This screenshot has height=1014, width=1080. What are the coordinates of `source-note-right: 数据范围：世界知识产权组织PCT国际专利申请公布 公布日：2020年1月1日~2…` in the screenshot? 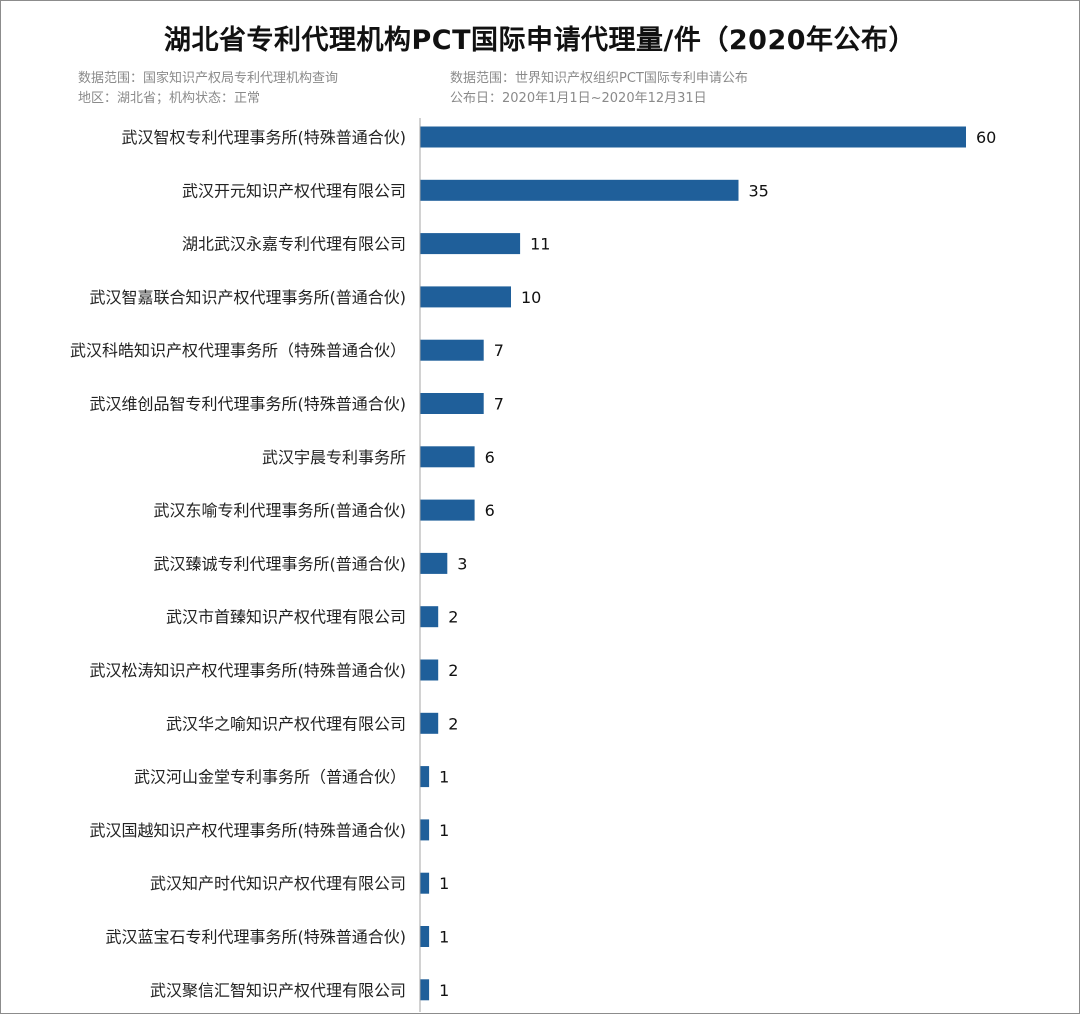 It's located at (599, 89).